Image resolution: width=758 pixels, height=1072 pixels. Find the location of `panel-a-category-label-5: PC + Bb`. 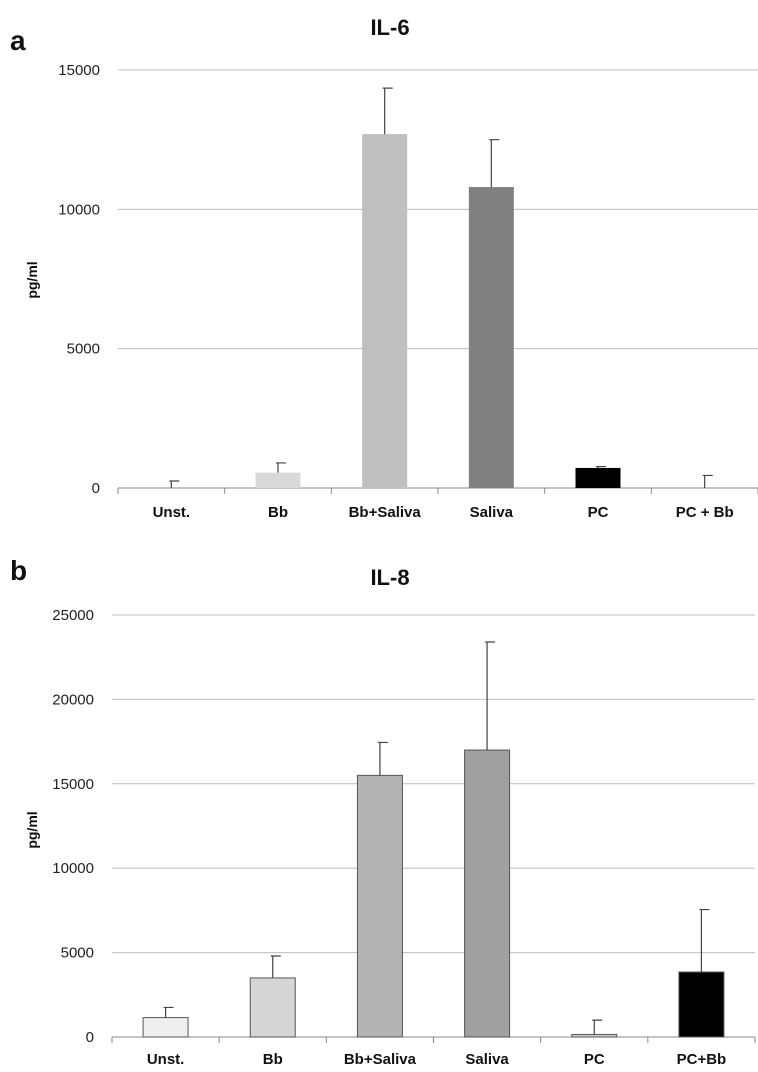

panel-a-category-label-5: PC + Bb is located at coordinates (705, 512).